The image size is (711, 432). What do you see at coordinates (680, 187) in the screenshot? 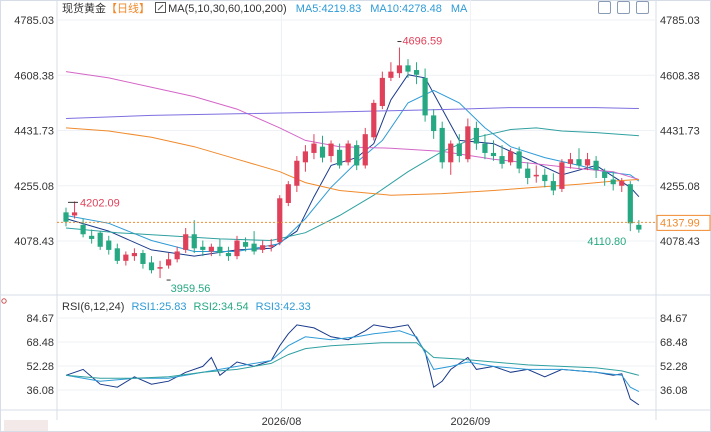
I see `price-tick-right: 4255.08` at bounding box center [680, 187].